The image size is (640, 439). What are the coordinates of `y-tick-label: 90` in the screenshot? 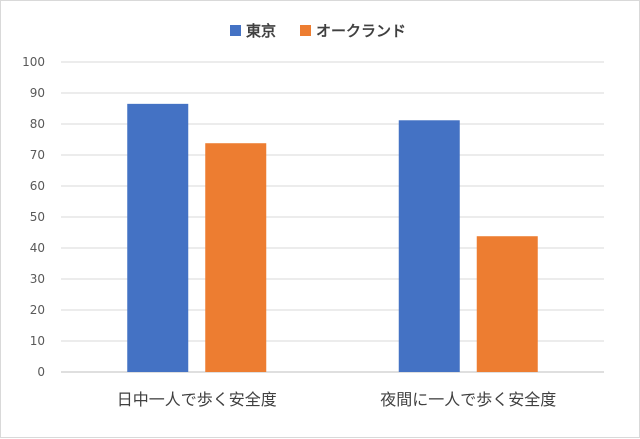 It's located at (37, 93).